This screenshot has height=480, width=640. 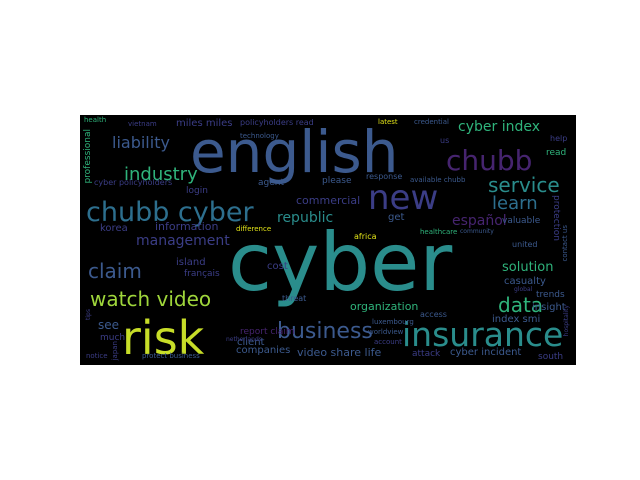 What do you see at coordinates (565, 243) in the screenshot?
I see `word-contact-us: contact us` at bounding box center [565, 243].